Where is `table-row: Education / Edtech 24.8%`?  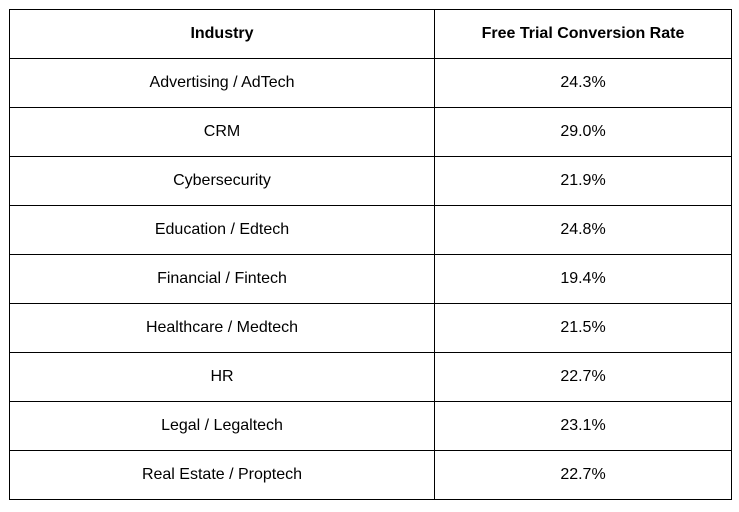
table-row: Education / Edtech 24.8% is located at coordinates (370, 230).